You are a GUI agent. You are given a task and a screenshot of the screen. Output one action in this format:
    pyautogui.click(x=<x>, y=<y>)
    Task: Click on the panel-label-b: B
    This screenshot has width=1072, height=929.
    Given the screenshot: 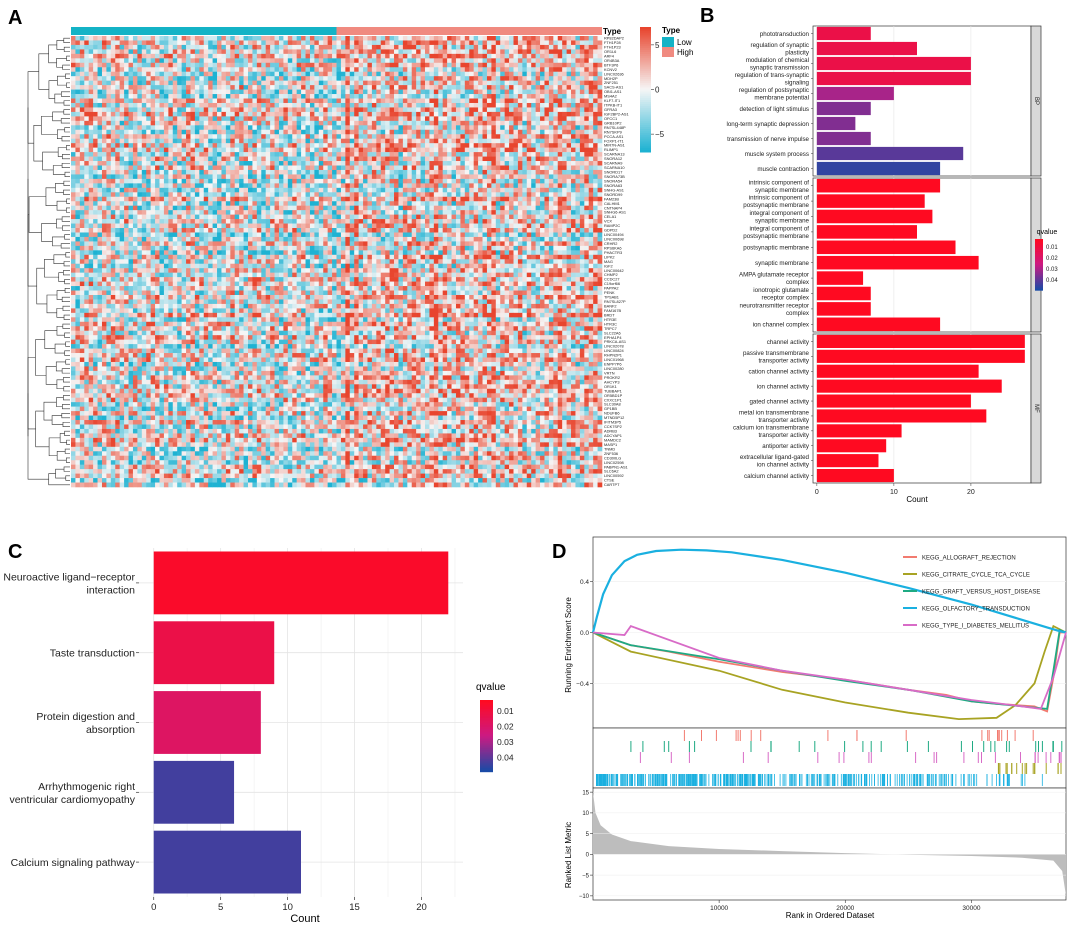 What is the action you would take?
    pyautogui.click(x=707, y=16)
    